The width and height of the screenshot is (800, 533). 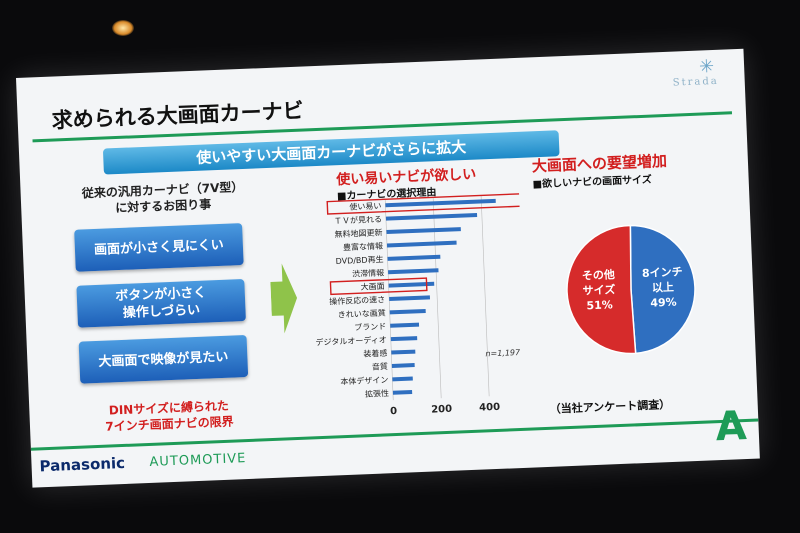 What do you see at coordinates (380, 366) in the screenshot?
I see `category-label: 音質` at bounding box center [380, 366].